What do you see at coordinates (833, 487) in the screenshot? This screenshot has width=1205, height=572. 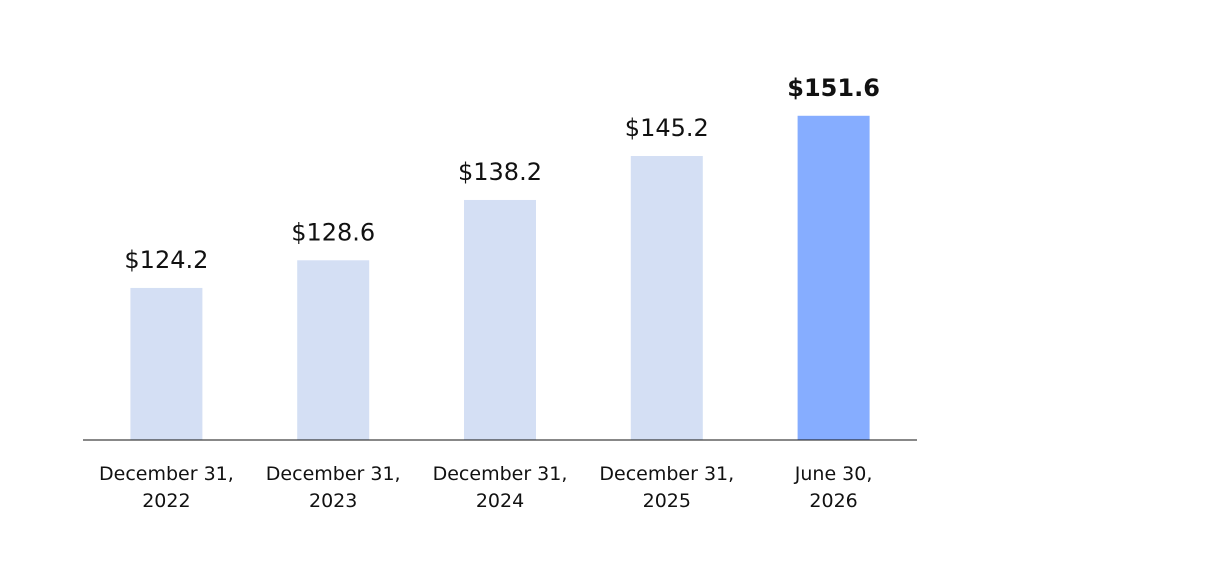 I see `x-tick-label: June 30, 2026` at bounding box center [833, 487].